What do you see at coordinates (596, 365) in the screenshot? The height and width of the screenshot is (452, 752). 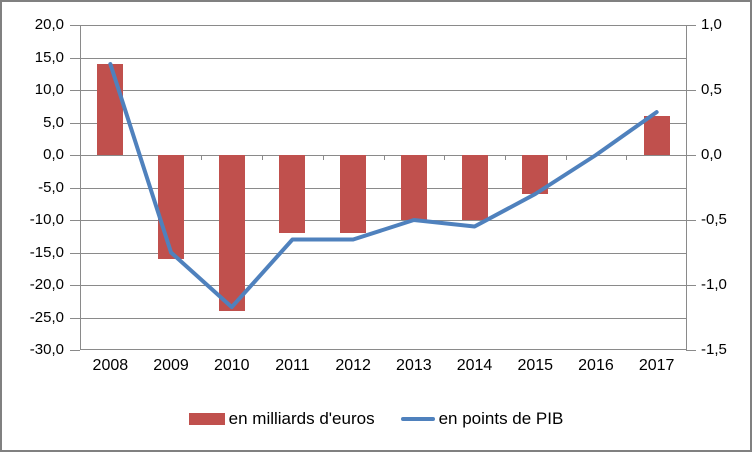 I see `x-axis-label-2016: 2016` at bounding box center [596, 365].